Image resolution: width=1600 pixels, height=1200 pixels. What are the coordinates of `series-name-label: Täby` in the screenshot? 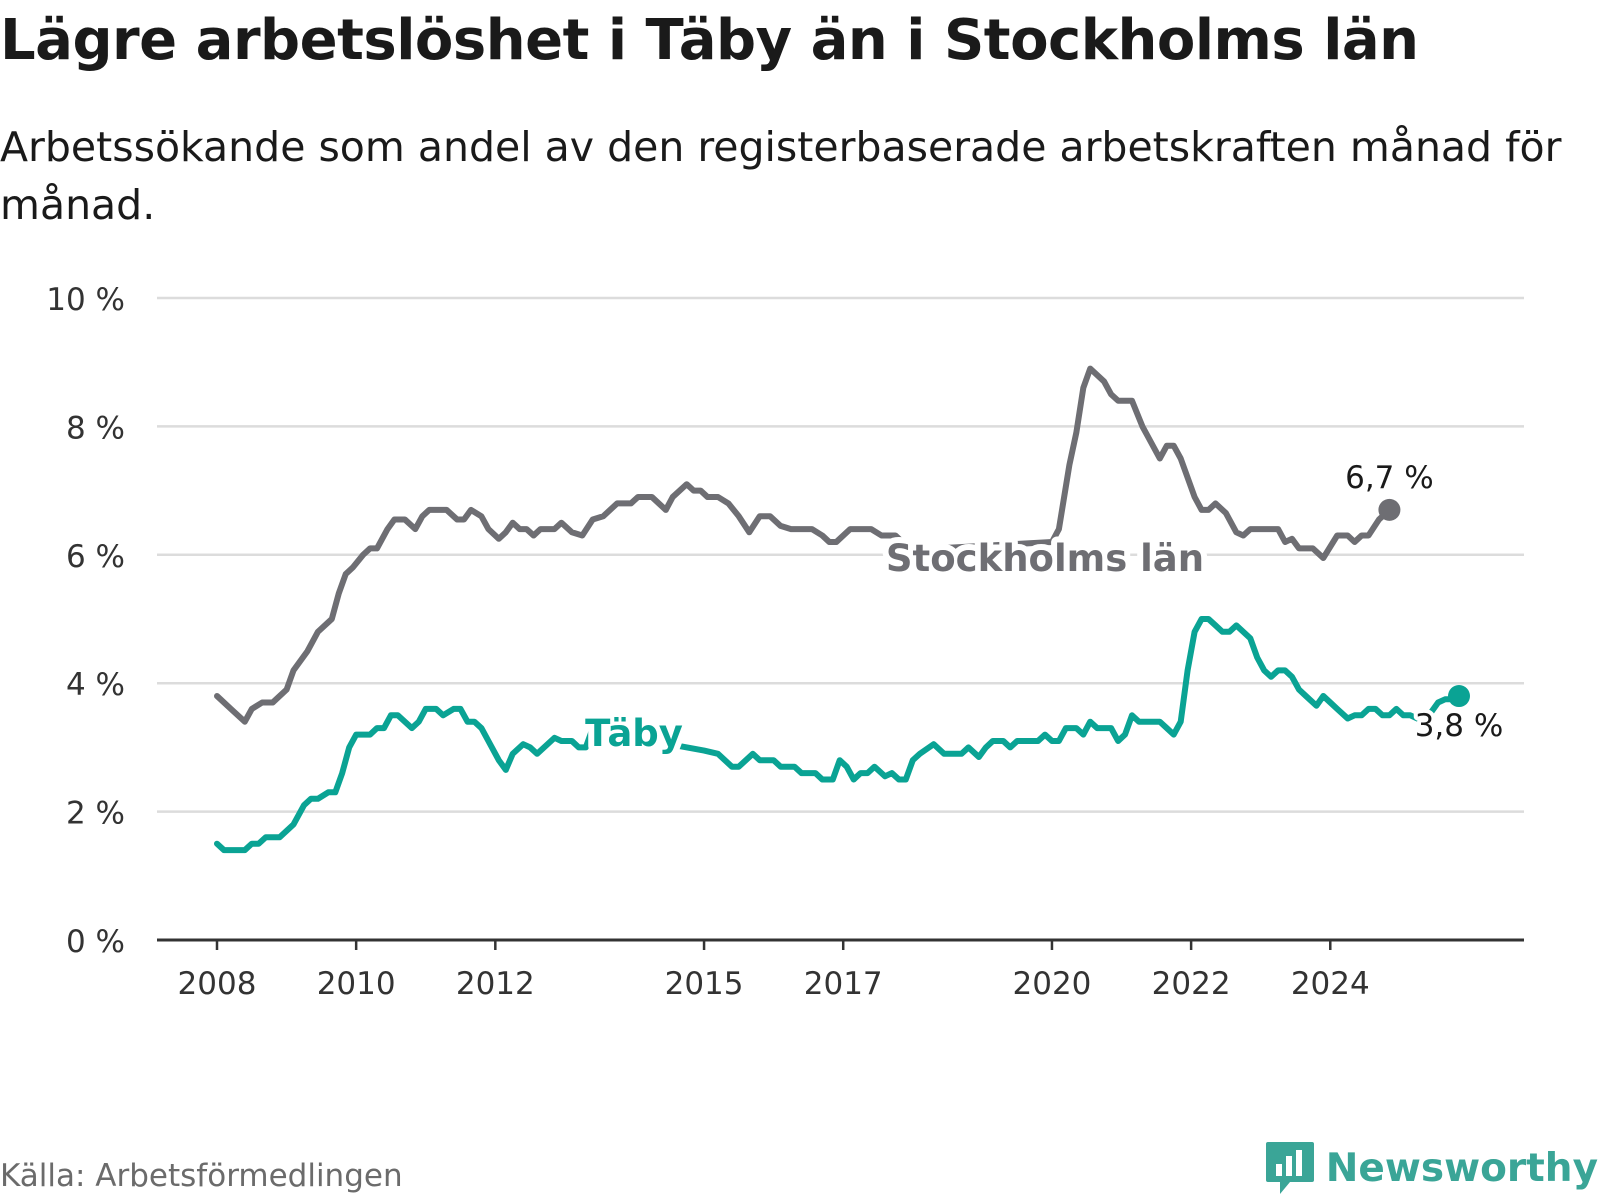 It's located at (634, 733).